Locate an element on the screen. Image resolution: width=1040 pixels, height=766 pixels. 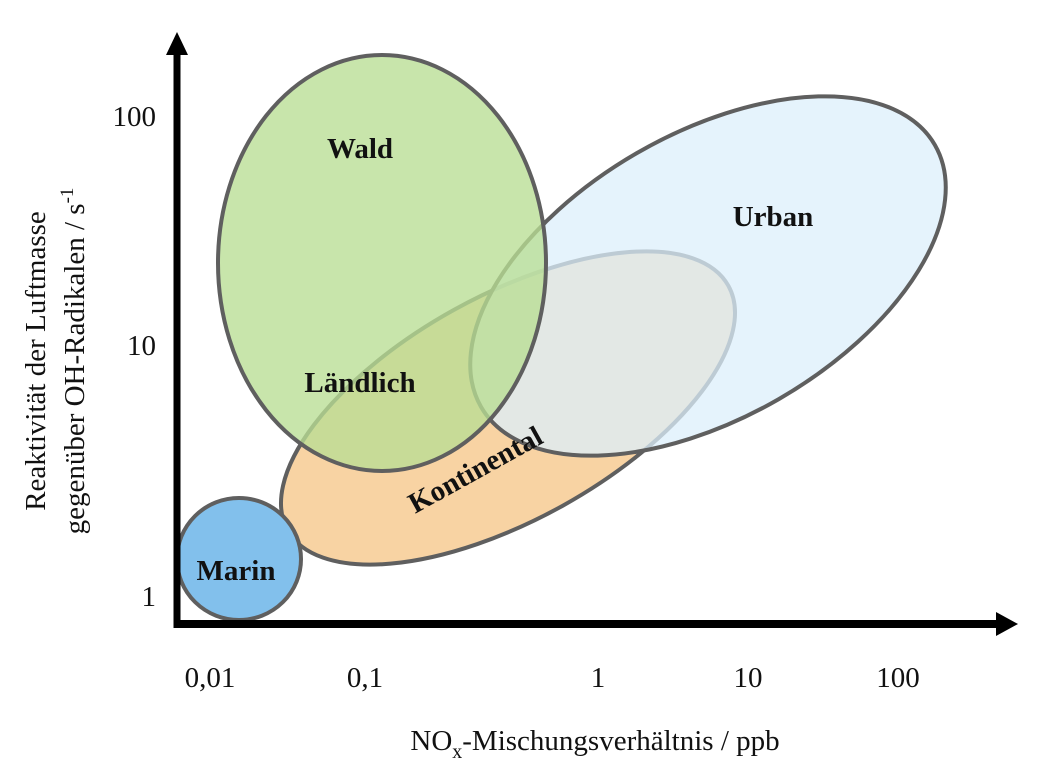
y-axis-arrowhead-icon is located at coordinates (177, 43).